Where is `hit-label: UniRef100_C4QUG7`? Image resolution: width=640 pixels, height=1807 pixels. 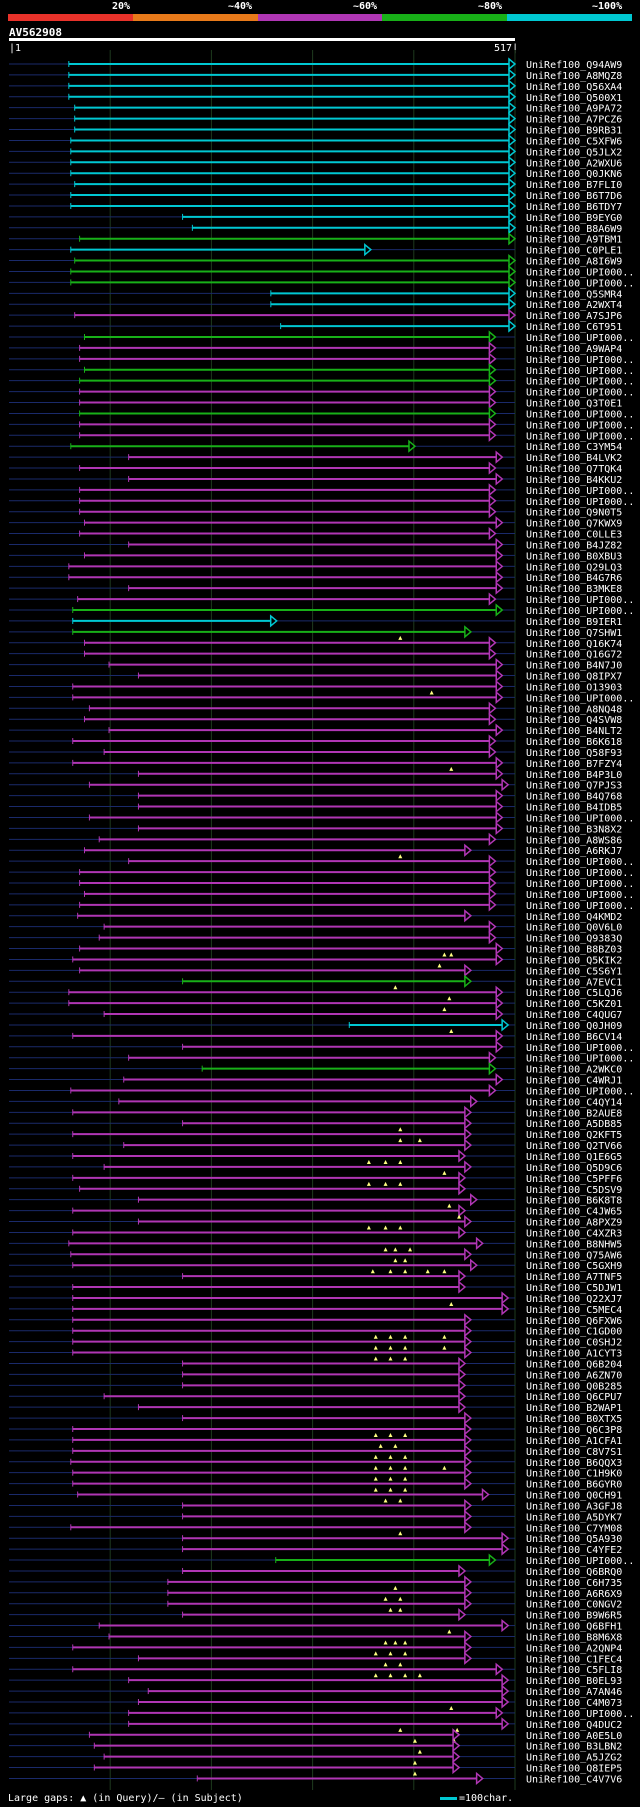 hit-label: UniRef100_C4QUG7 is located at coordinates (574, 1015).